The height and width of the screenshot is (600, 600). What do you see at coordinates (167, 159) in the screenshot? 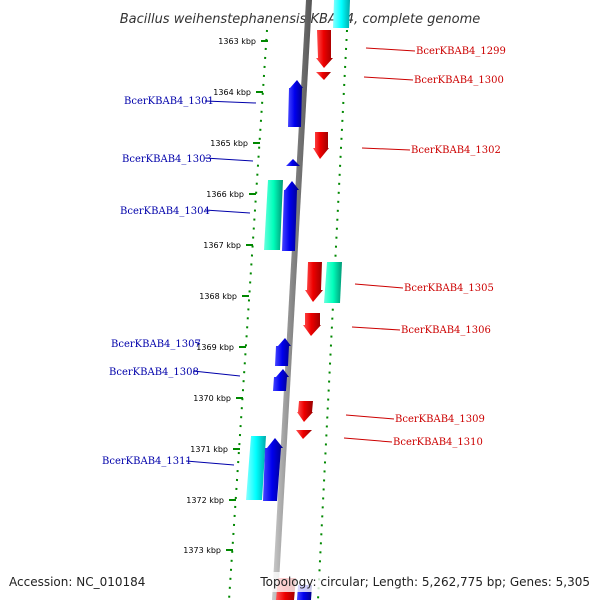
I see `gene-label: BcerKBAB4_1303` at bounding box center [167, 159].